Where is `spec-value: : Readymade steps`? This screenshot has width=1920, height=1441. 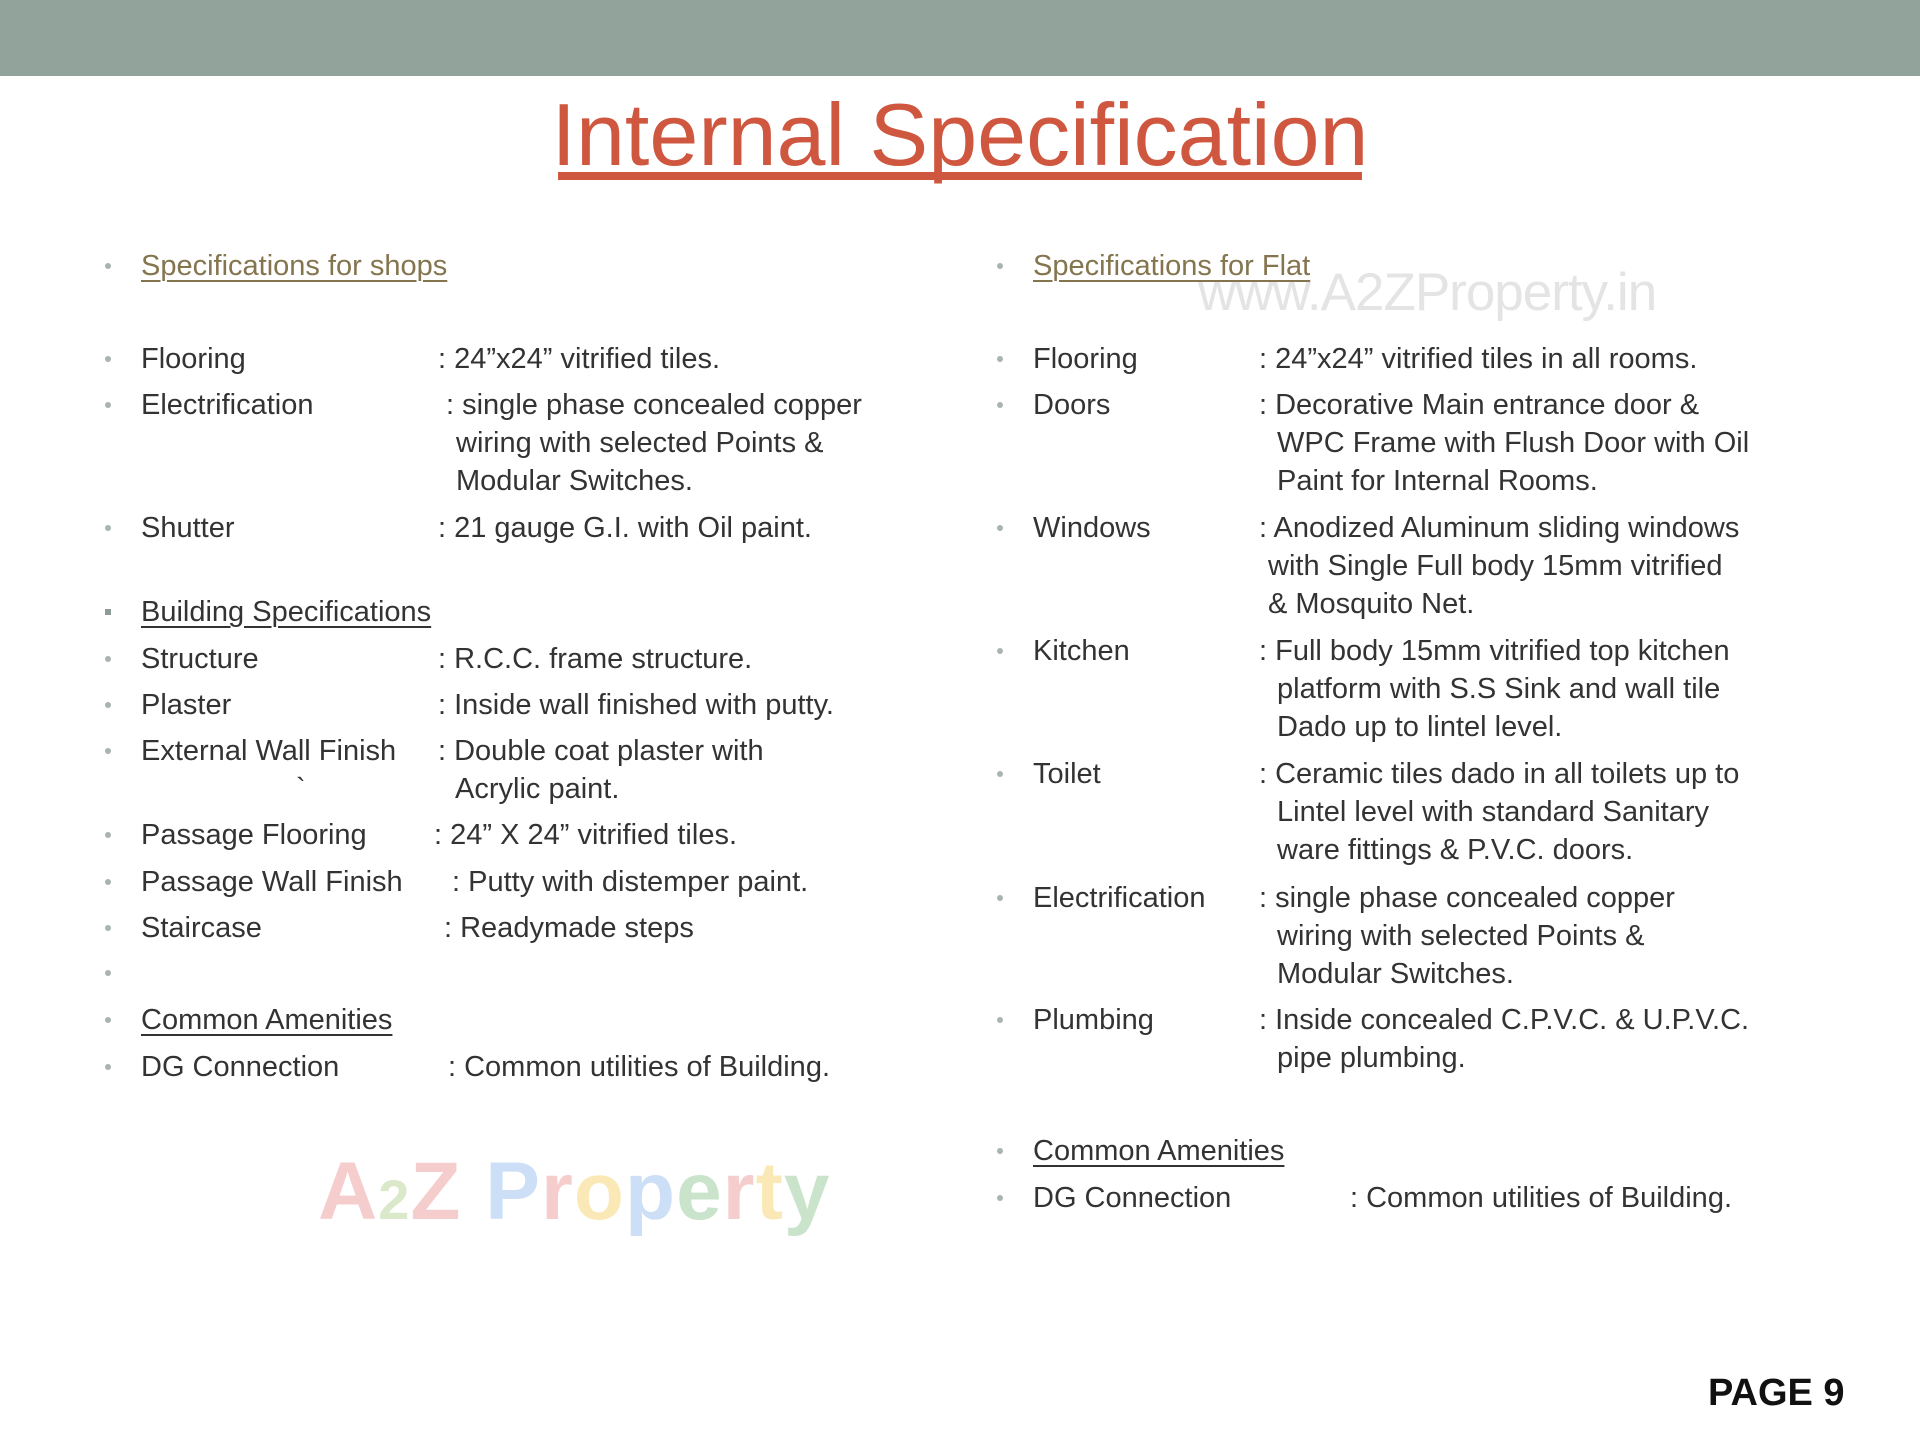 spec-value: : Readymade steps is located at coordinates (569, 928).